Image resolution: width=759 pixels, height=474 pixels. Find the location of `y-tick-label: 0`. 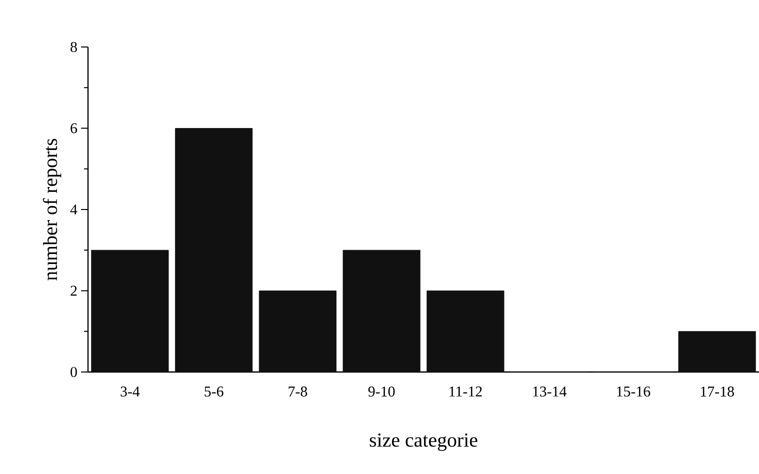

y-tick-label: 0 is located at coordinates (73, 372).